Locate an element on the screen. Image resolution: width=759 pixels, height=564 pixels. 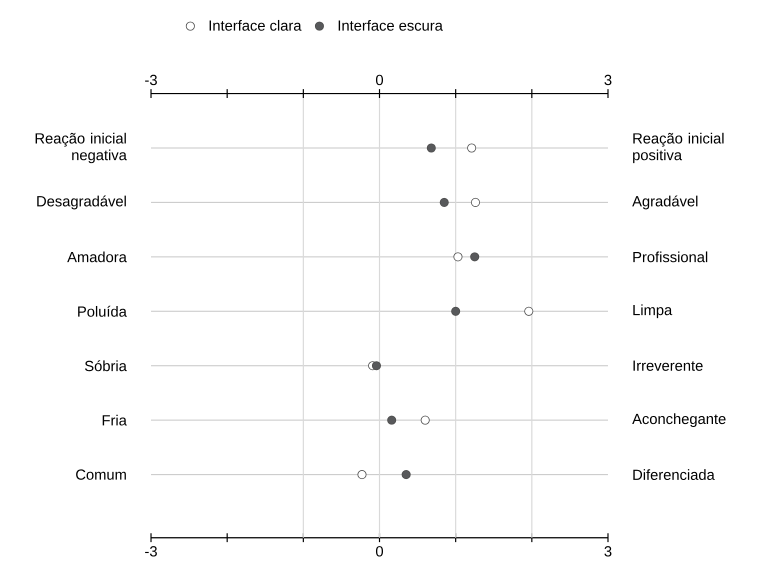
y2-tick-label: Reação inicial positiva is located at coordinates (678, 148).